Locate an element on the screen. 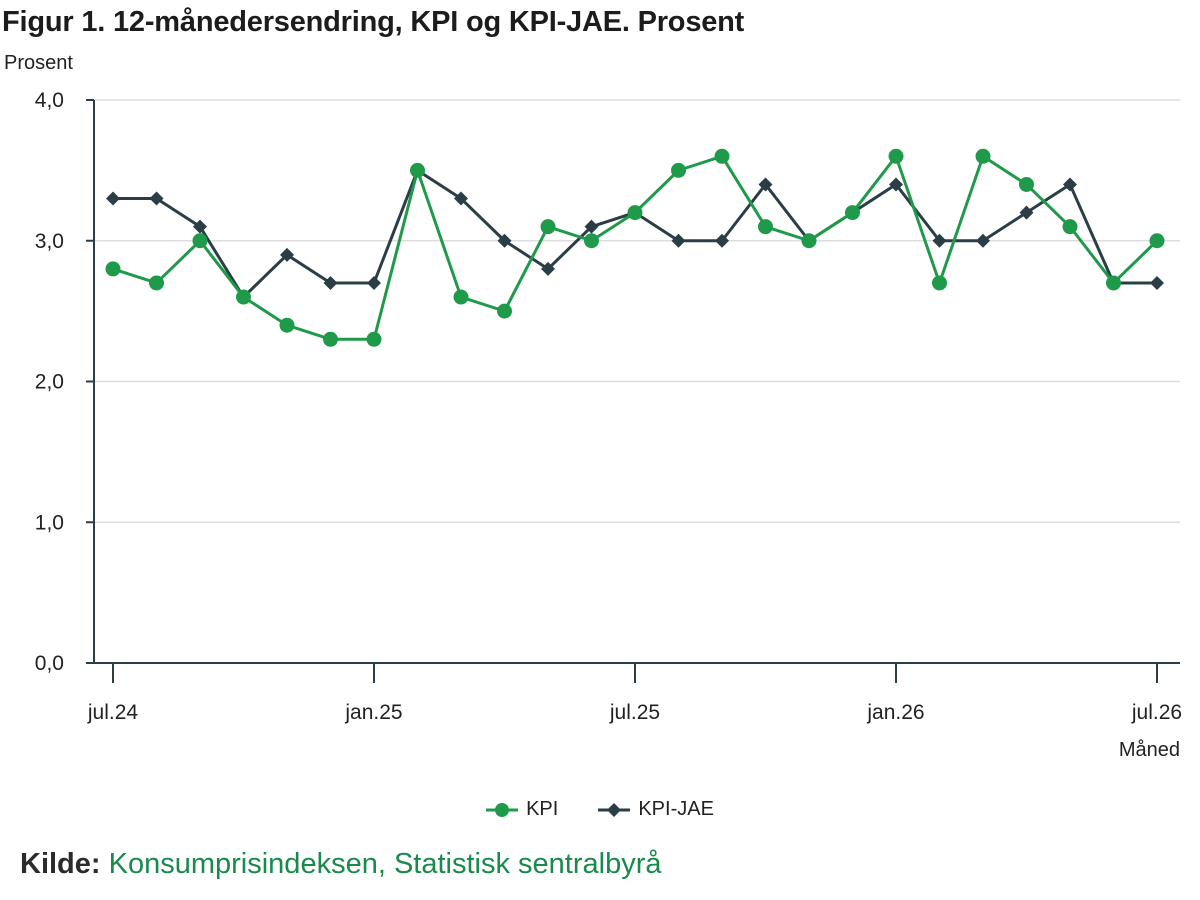 This screenshot has width=1200, height=900. x-tick-label: jan.26 is located at coordinates (895, 712).